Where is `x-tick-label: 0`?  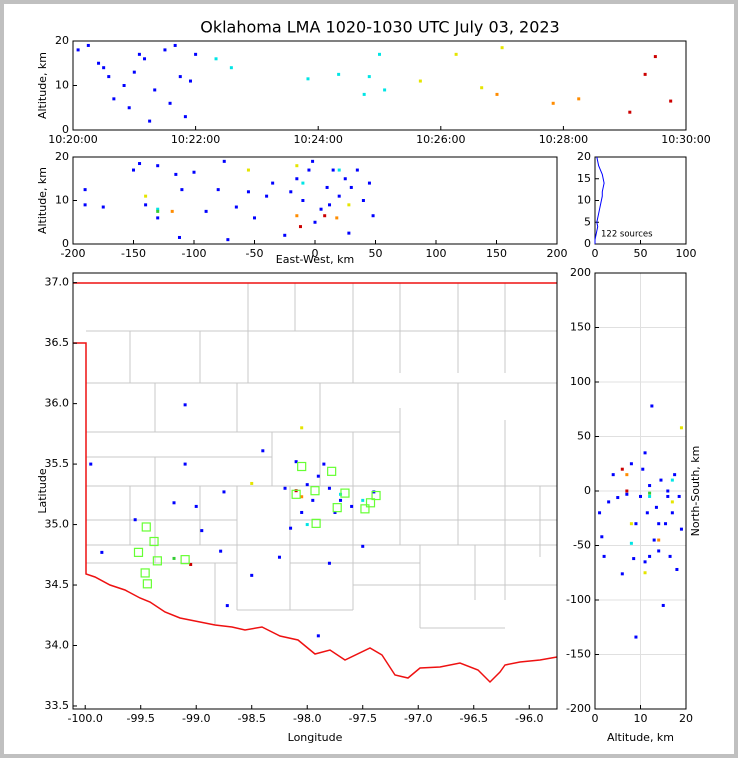 x-tick-label: 0 is located at coordinates (315, 253).